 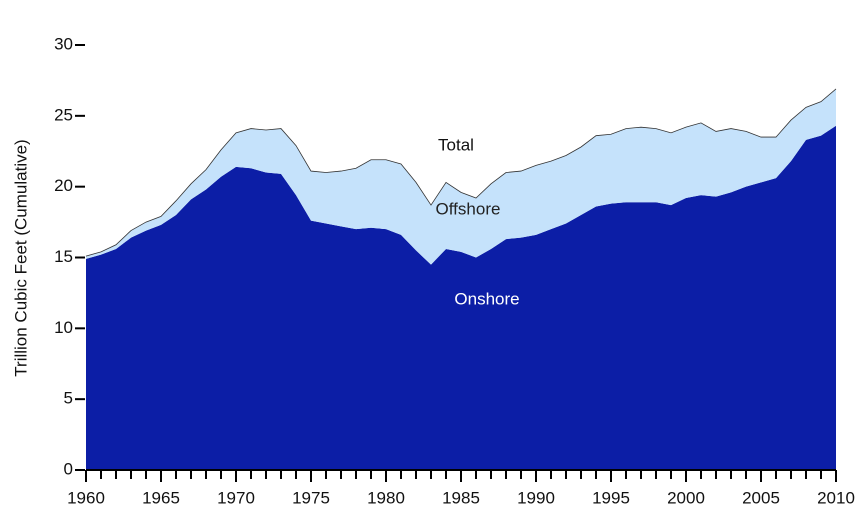 I want to click on y-tick-label: 10, so click(x=63, y=327).